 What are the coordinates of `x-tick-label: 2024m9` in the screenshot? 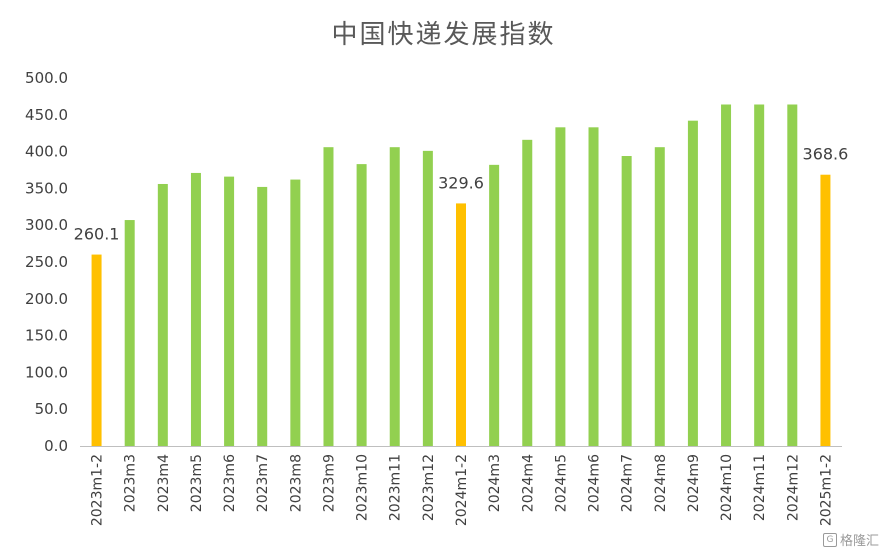 It's located at (694, 483).